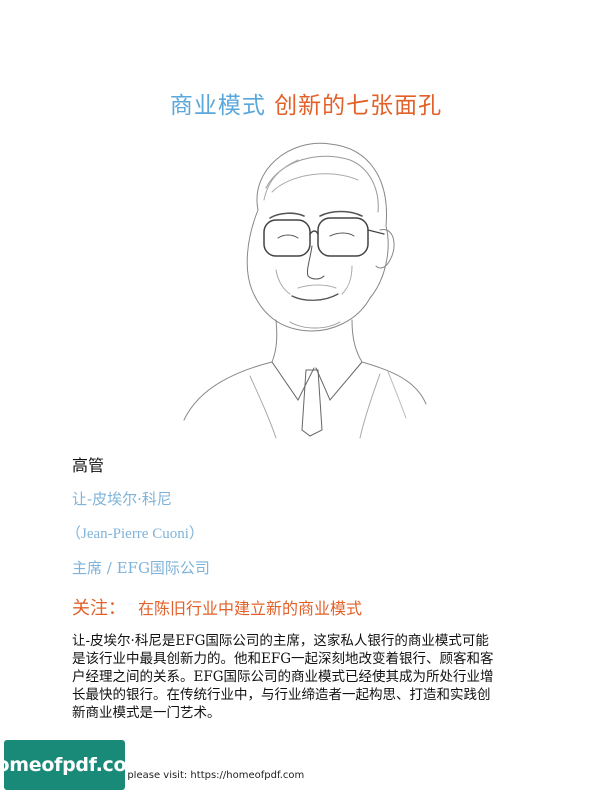 Image resolution: width=612 pixels, height=792 pixels. I want to click on bio-line: 新商业模式是一门艺术。, so click(146, 713).